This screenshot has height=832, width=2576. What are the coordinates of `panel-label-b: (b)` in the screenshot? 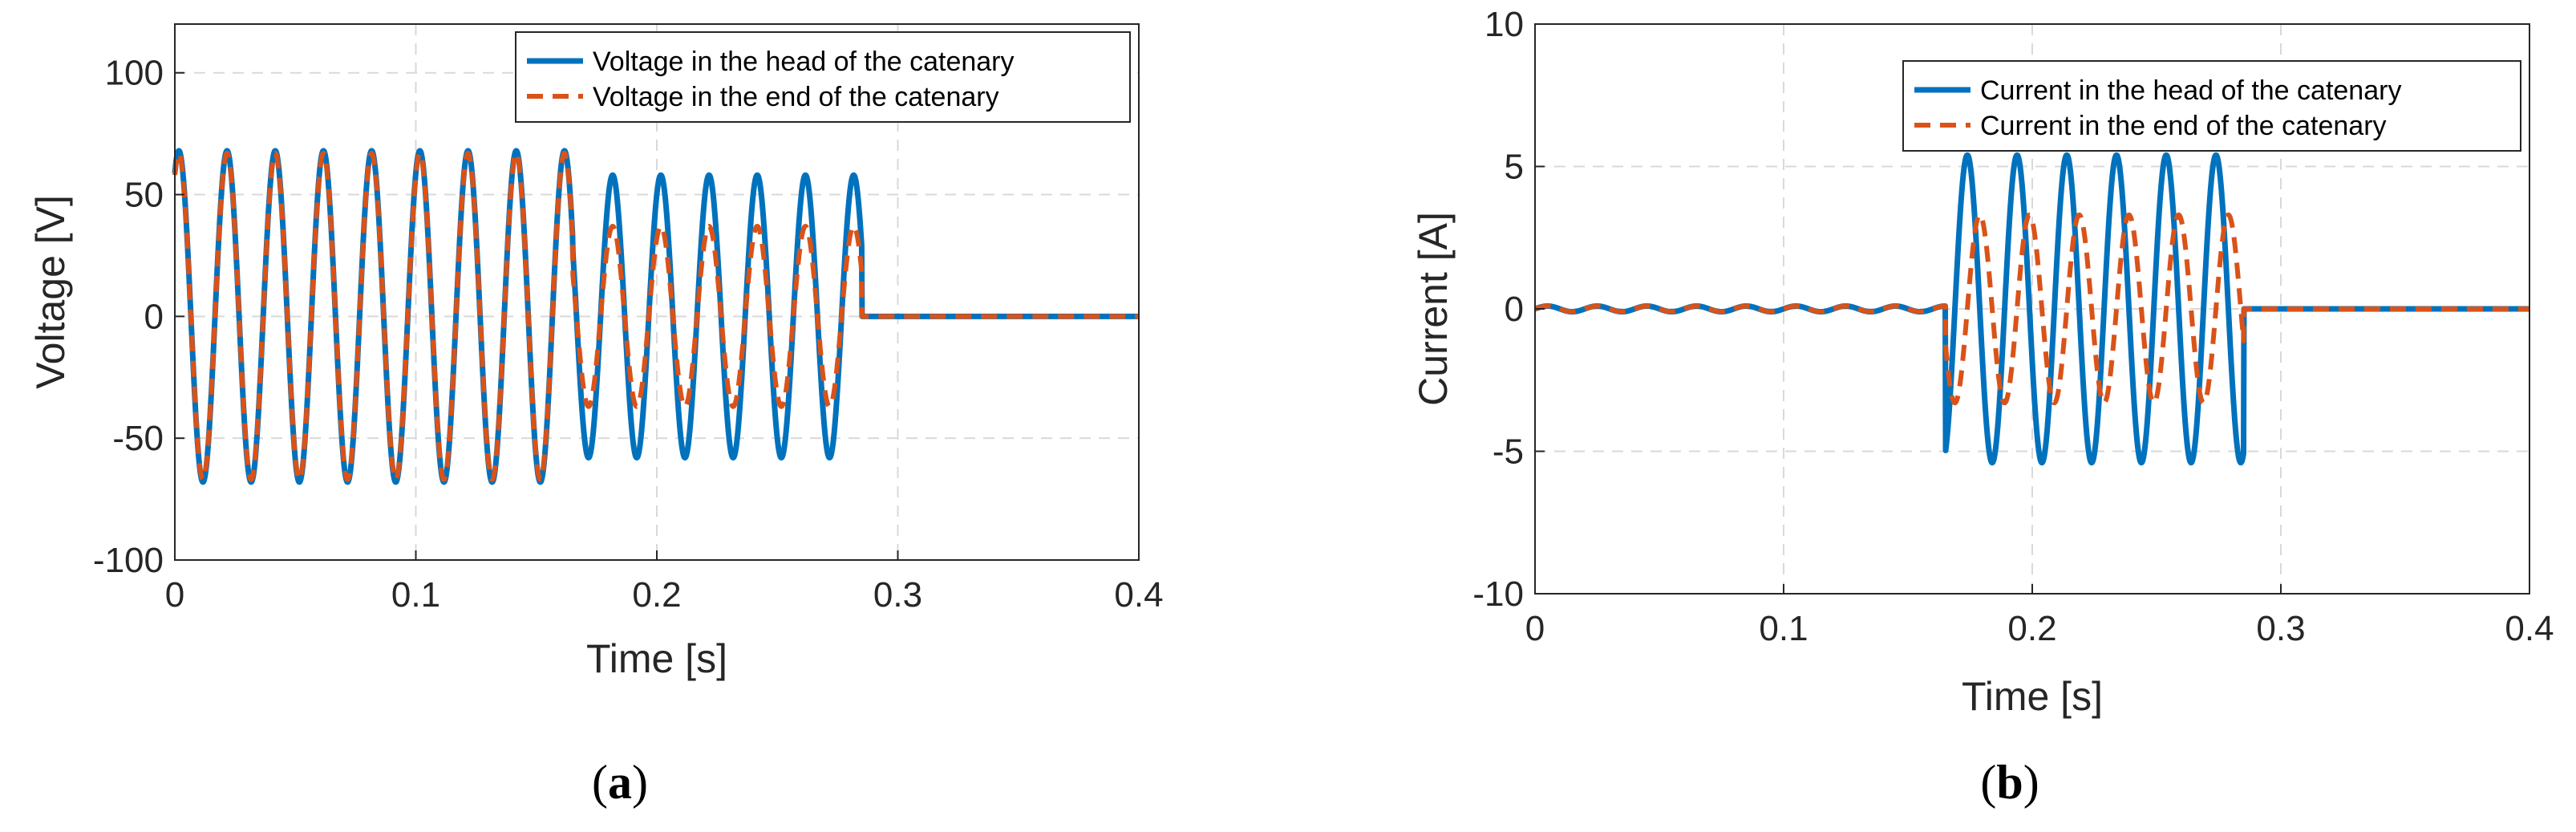 It's located at (2010, 782).